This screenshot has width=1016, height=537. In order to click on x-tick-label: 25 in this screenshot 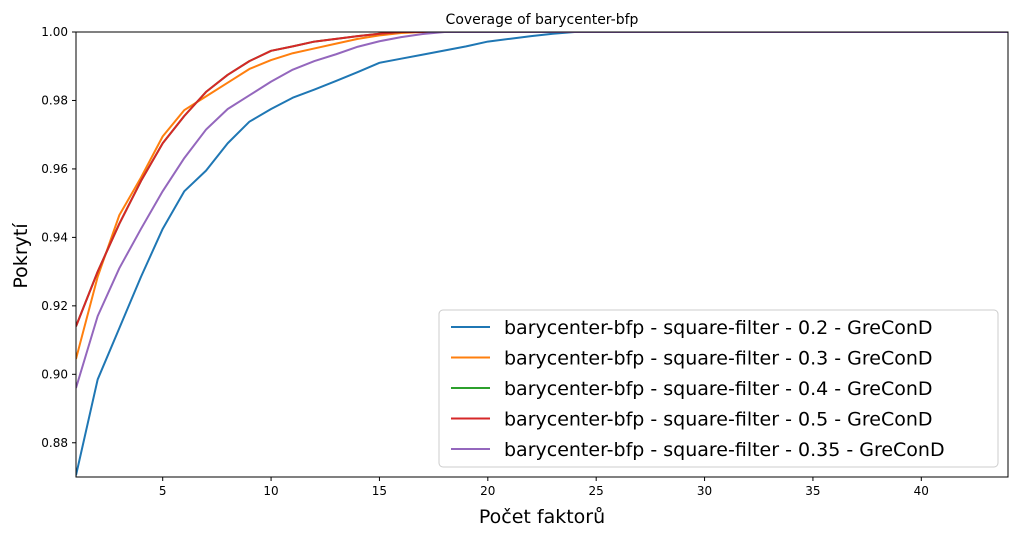, I will do `click(596, 491)`.